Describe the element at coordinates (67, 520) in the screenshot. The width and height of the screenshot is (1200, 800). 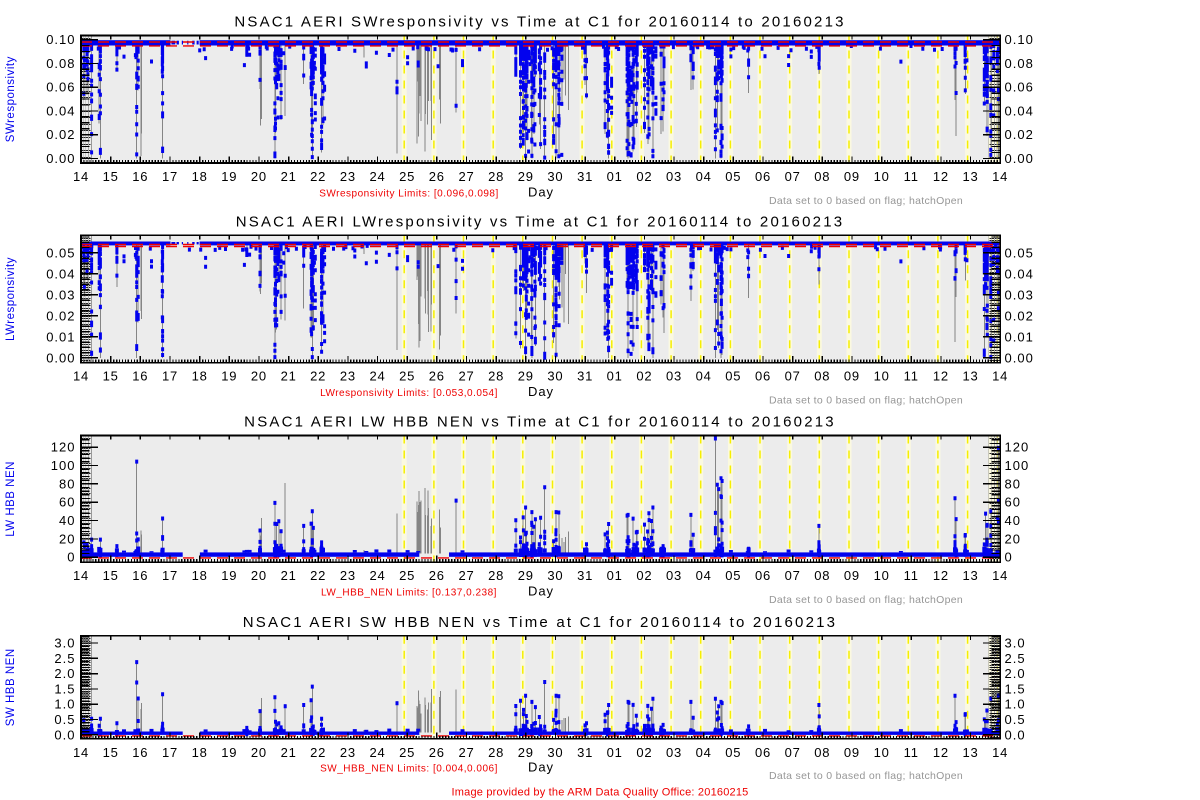
I see `svg-text: 40` at that location.